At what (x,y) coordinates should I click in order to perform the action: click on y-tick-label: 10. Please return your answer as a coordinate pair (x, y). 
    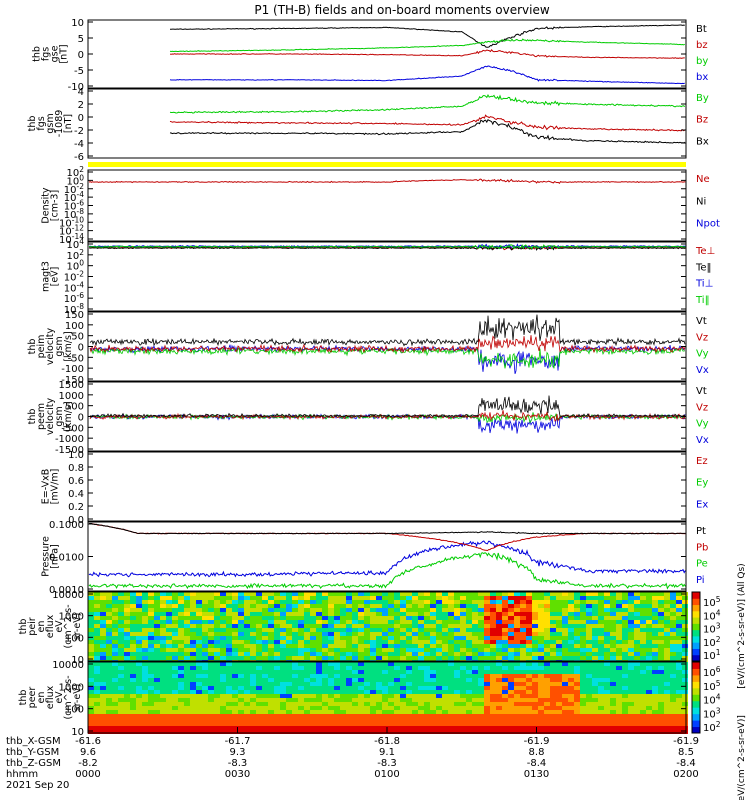
    Looking at the image, I should click on (77, 23).